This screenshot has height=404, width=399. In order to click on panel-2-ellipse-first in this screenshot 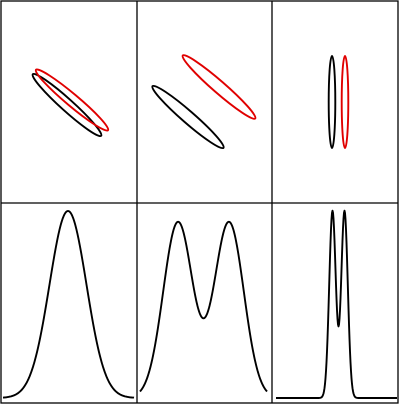, I will do `click(188, 117)`.